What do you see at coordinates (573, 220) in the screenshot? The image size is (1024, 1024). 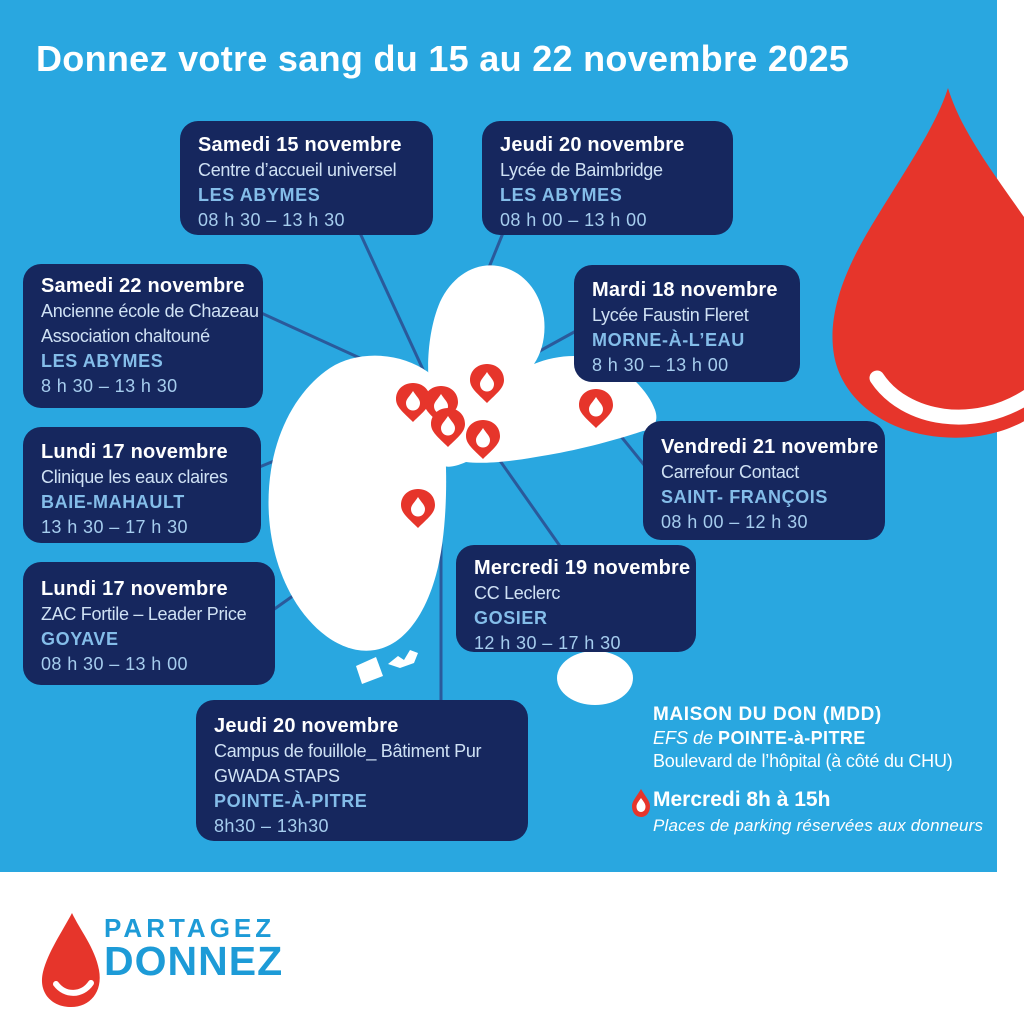 I see `event-time: 08 h 00 – 13 h 00` at bounding box center [573, 220].